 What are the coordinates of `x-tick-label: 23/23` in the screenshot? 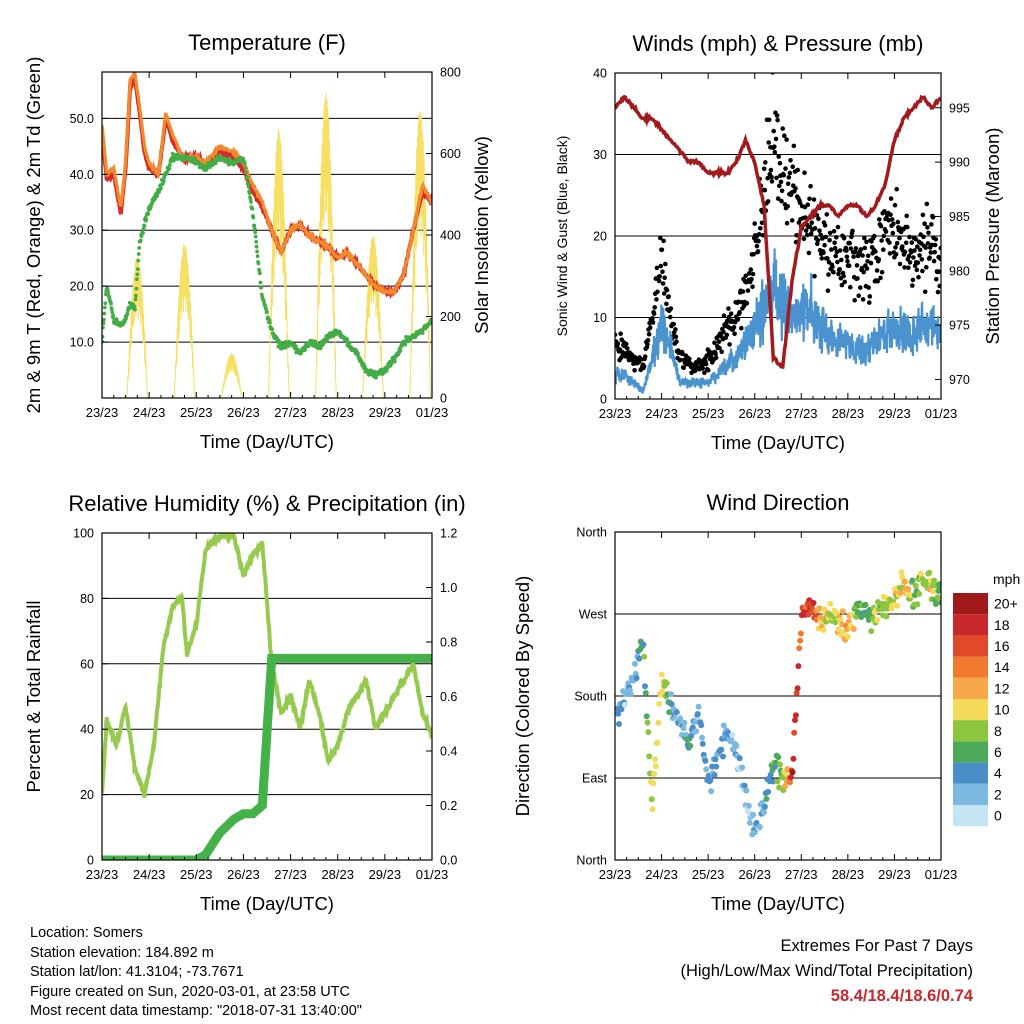 It's located at (615, 413).